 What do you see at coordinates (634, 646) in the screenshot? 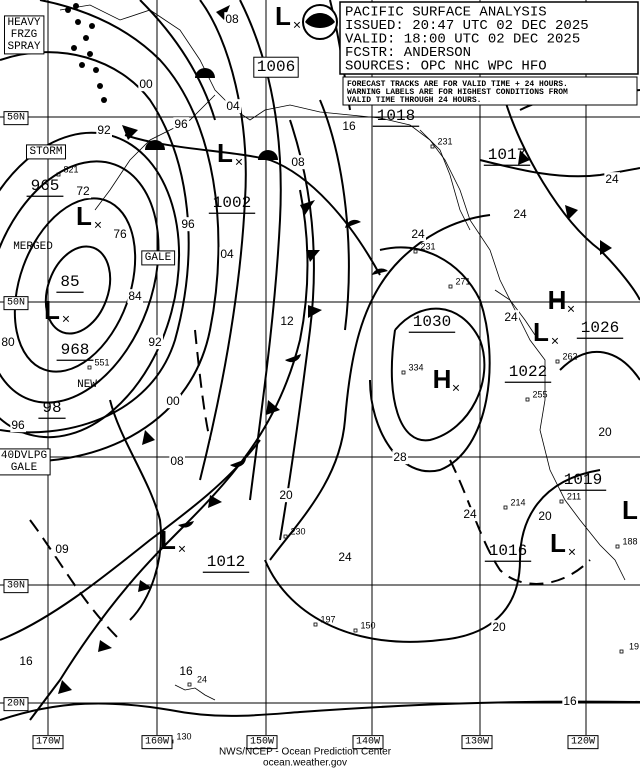
I see `station-label: 19` at bounding box center [634, 646].